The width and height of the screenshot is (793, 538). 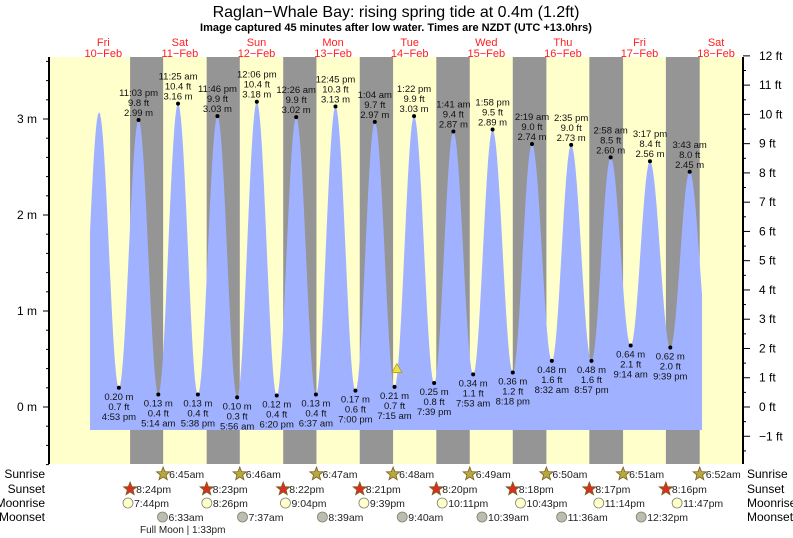 I want to click on moonrise-time: 11:47pm, so click(x=703, y=504).